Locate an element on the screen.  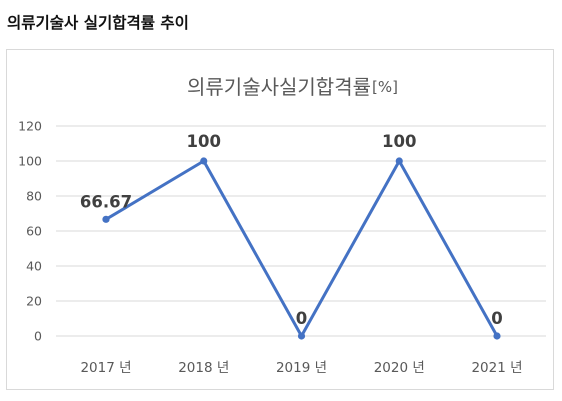
x-axis-ticks: 2017 년 2018 년 2019 년 2020 년 2021 년 is located at coordinates (301, 368).